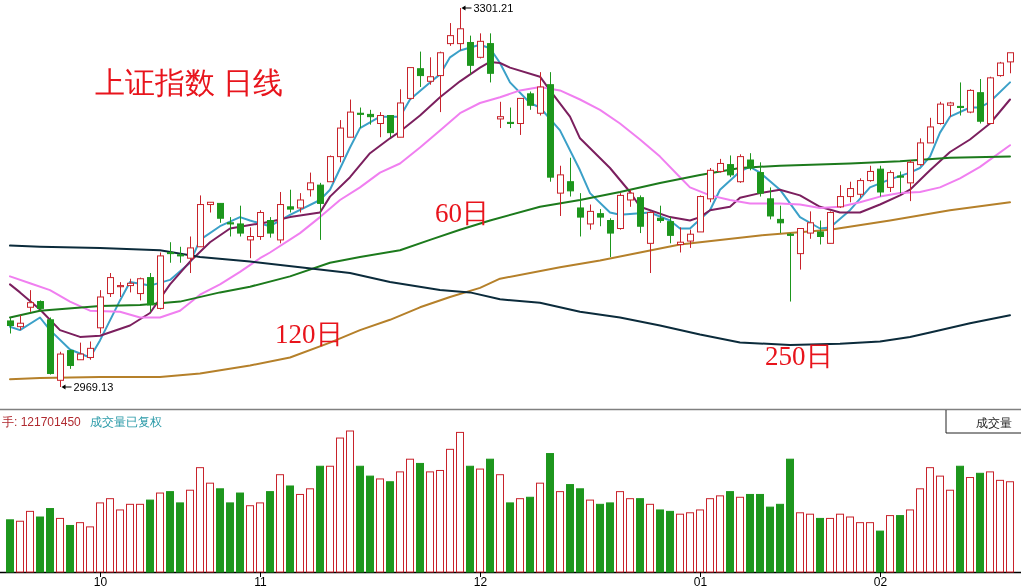  What do you see at coordinates (309, 334) in the screenshot?
I see `annotation: 120日` at bounding box center [309, 334].